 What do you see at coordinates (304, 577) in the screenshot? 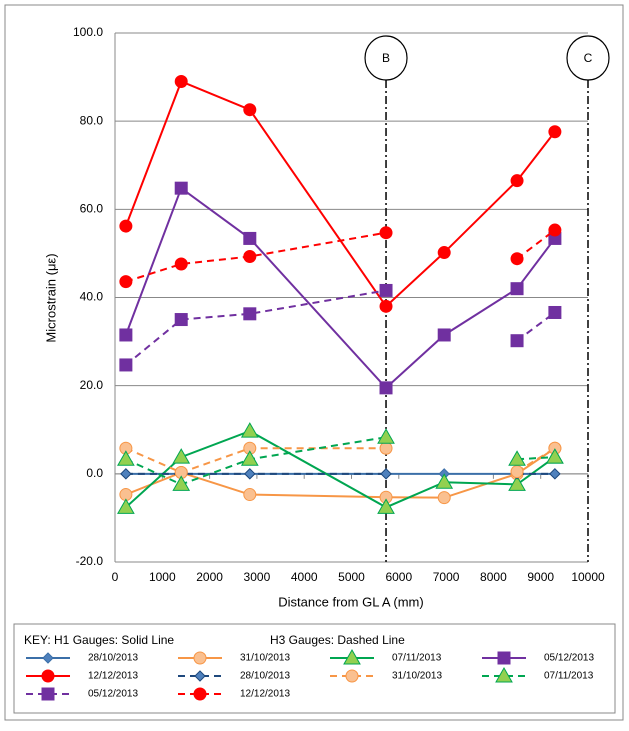
I see `x-tick-label: 4000` at bounding box center [304, 577].